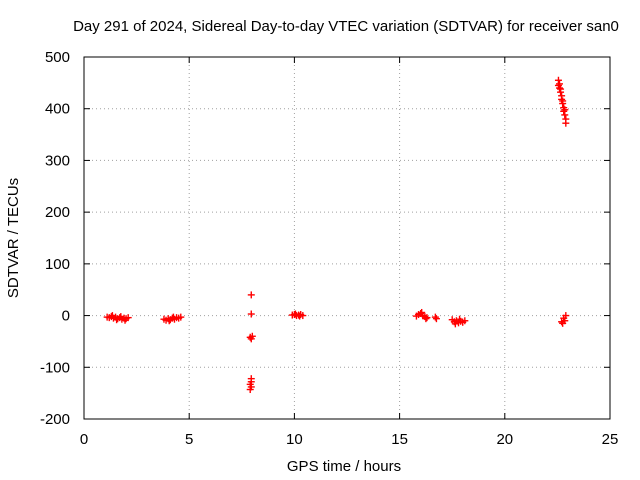 This screenshot has width=640, height=480. What do you see at coordinates (55, 238) in the screenshot?
I see `y-tick-labels: -200 -100 0 100 200 300 400 500` at bounding box center [55, 238].